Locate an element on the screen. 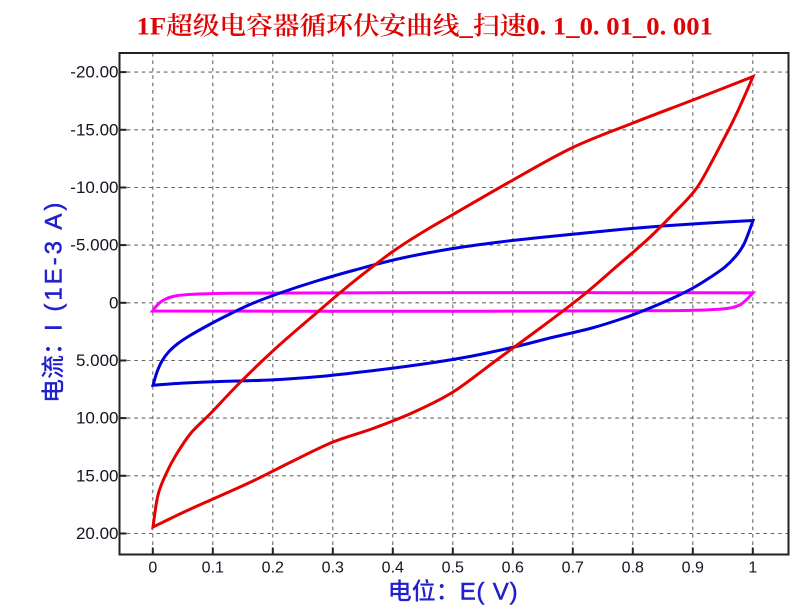 The height and width of the screenshot is (612, 800). svg-text: E( V) is located at coordinates (489, 592).